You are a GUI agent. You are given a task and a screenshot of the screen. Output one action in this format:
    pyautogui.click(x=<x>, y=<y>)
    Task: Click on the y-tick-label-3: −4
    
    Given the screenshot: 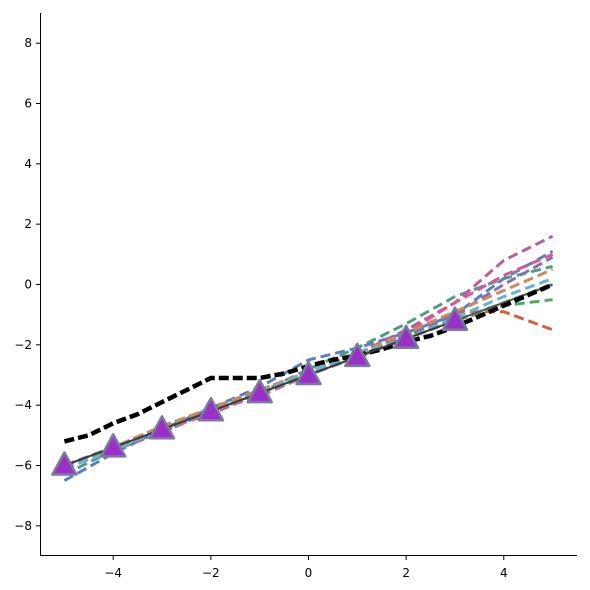 What is the action you would take?
    pyautogui.click(x=23, y=405)
    